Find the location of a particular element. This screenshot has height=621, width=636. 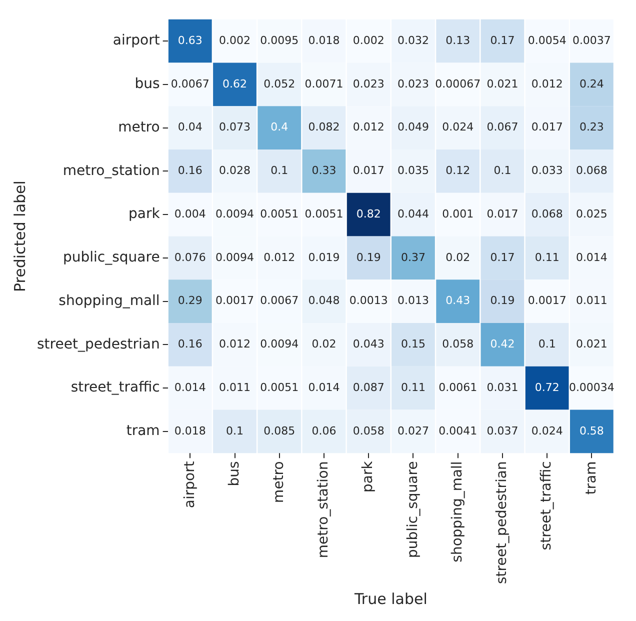

data-label: 0.013 is located at coordinates (413, 301).